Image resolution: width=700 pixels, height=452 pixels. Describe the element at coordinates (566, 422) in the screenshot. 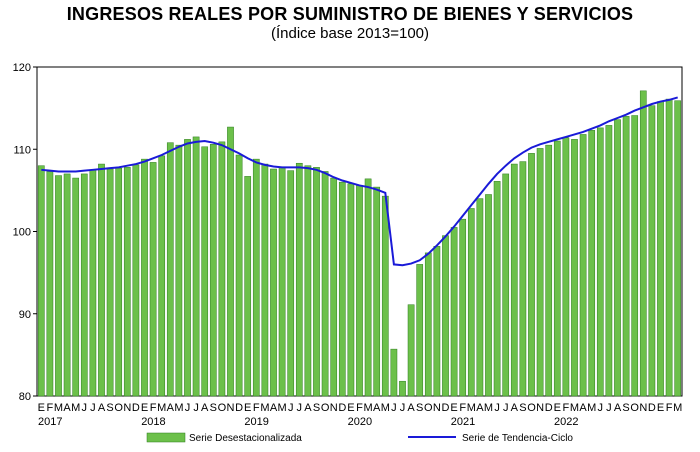

I see `x-year-label: 2022` at that location.